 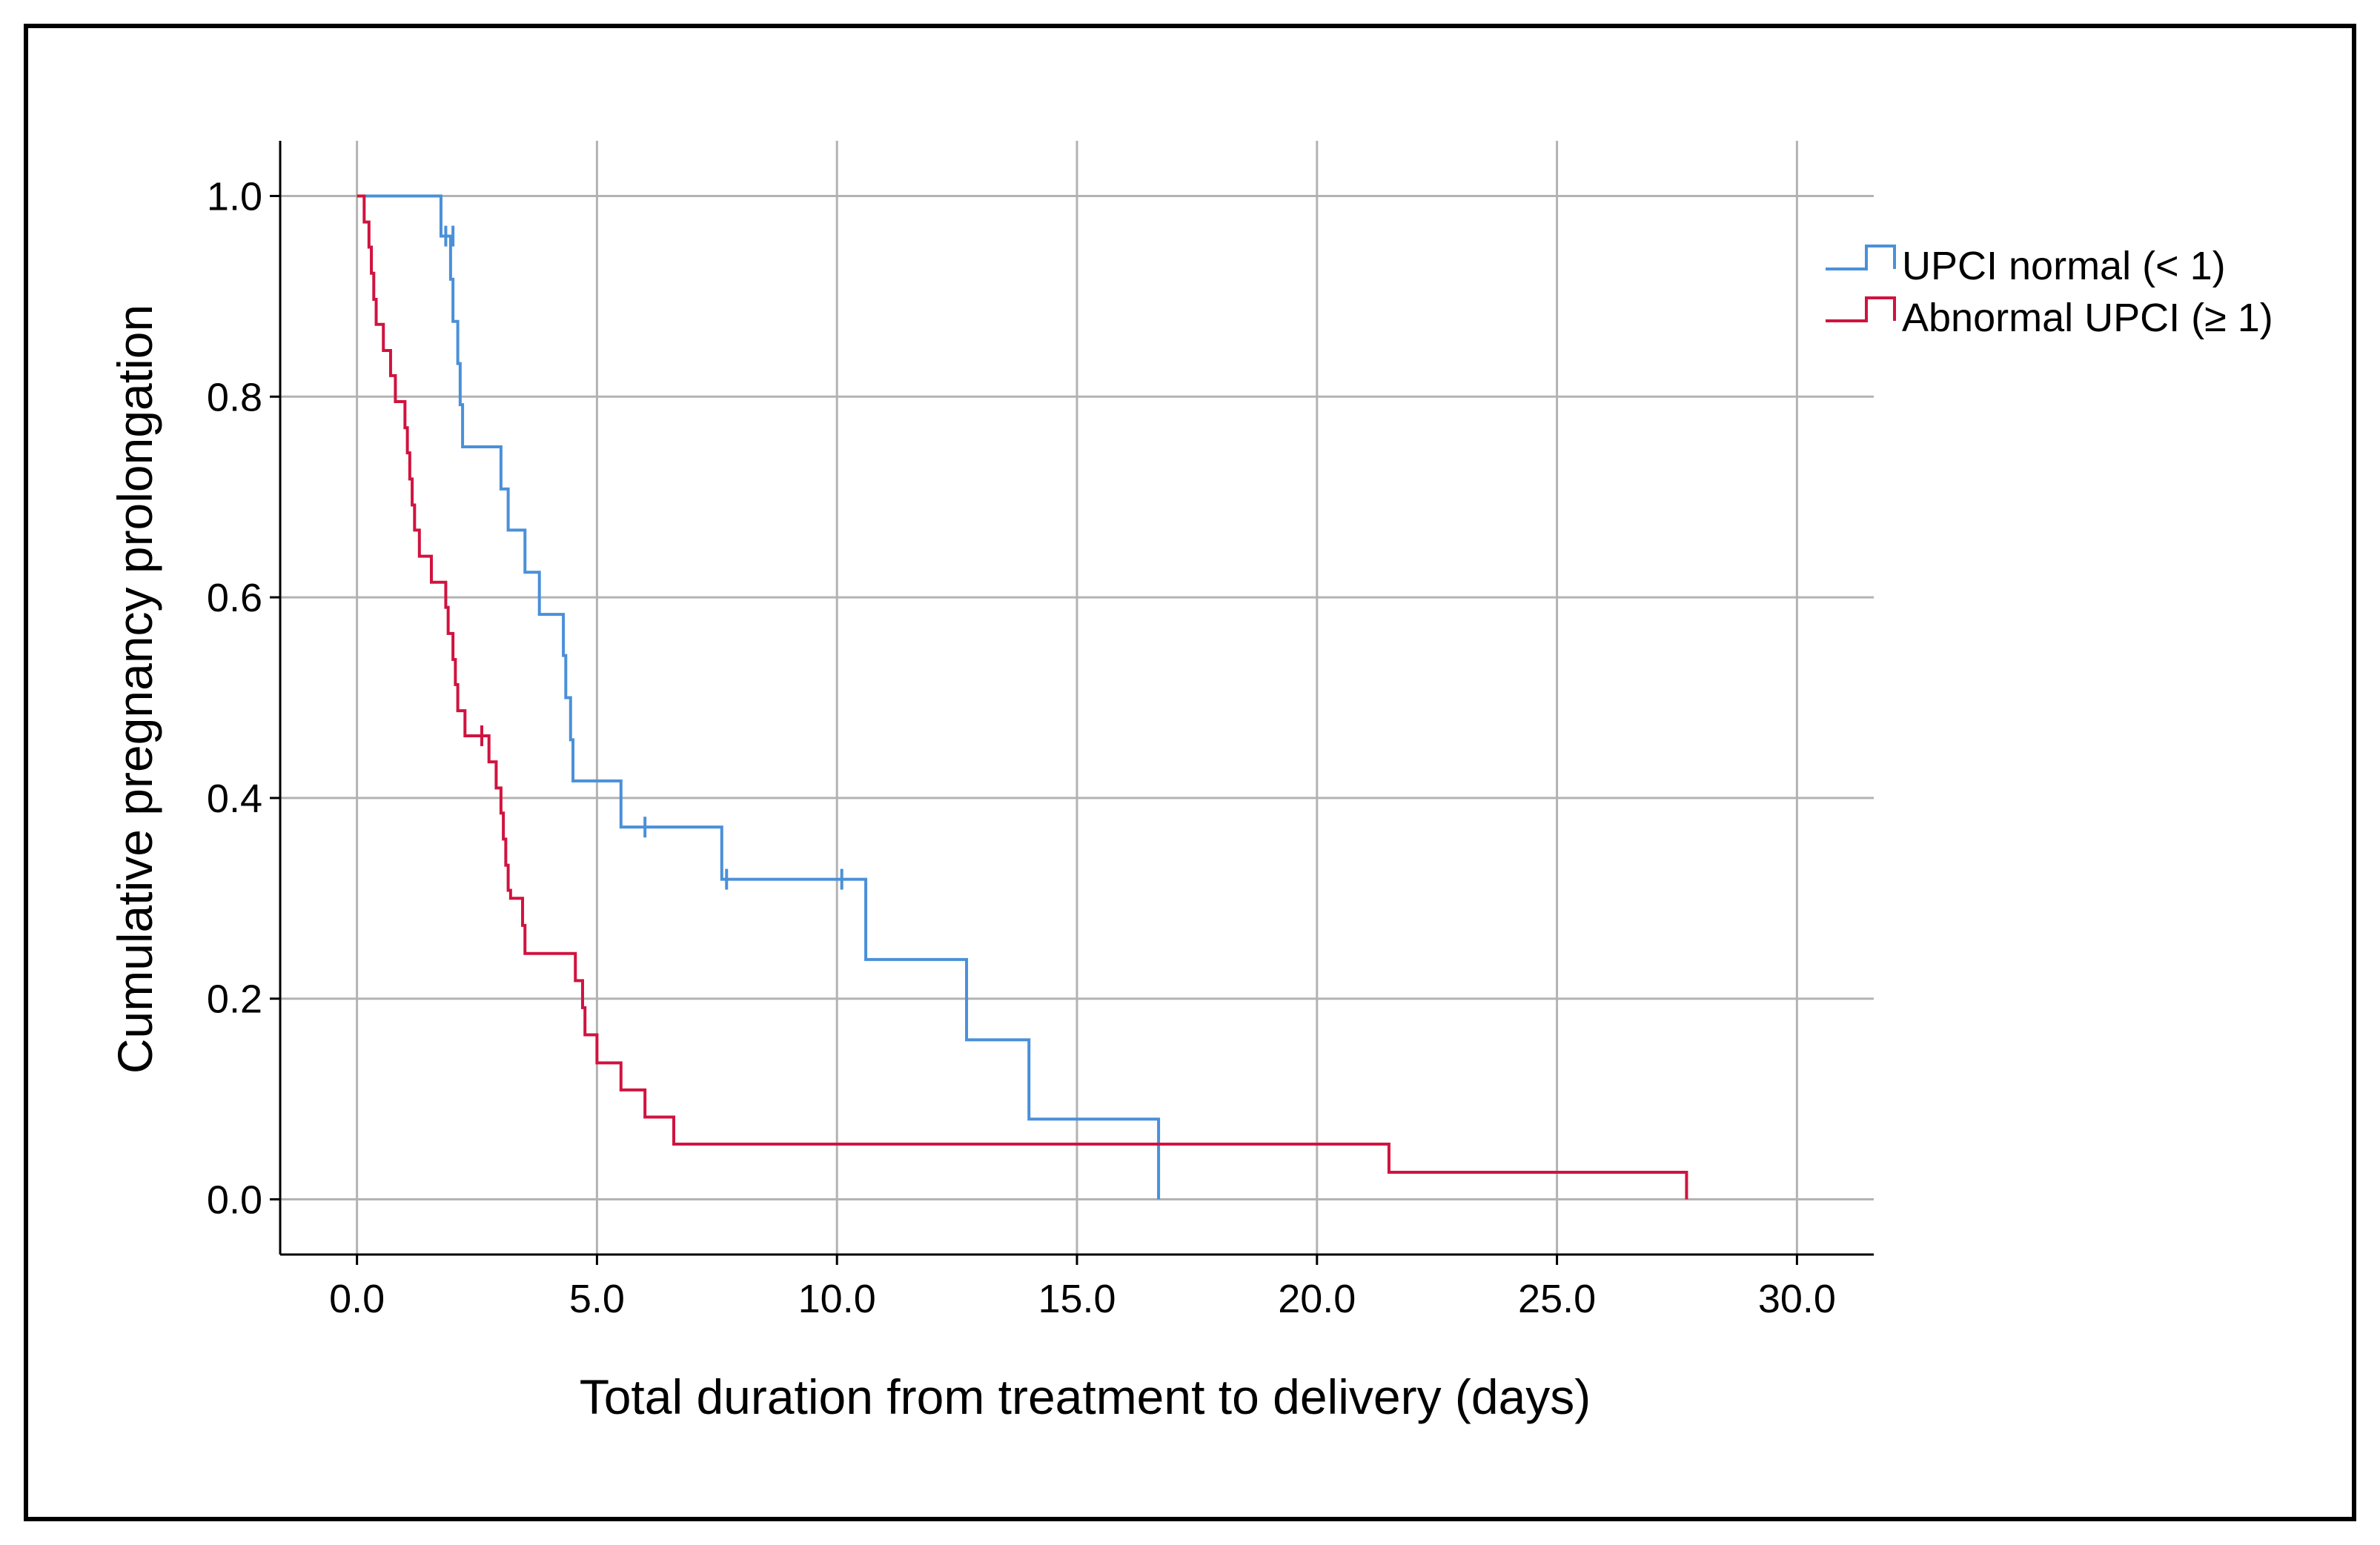 What do you see at coordinates (135, 689) in the screenshot?
I see `y-axis-label: Cumulative pregnancy prolongation` at bounding box center [135, 689].